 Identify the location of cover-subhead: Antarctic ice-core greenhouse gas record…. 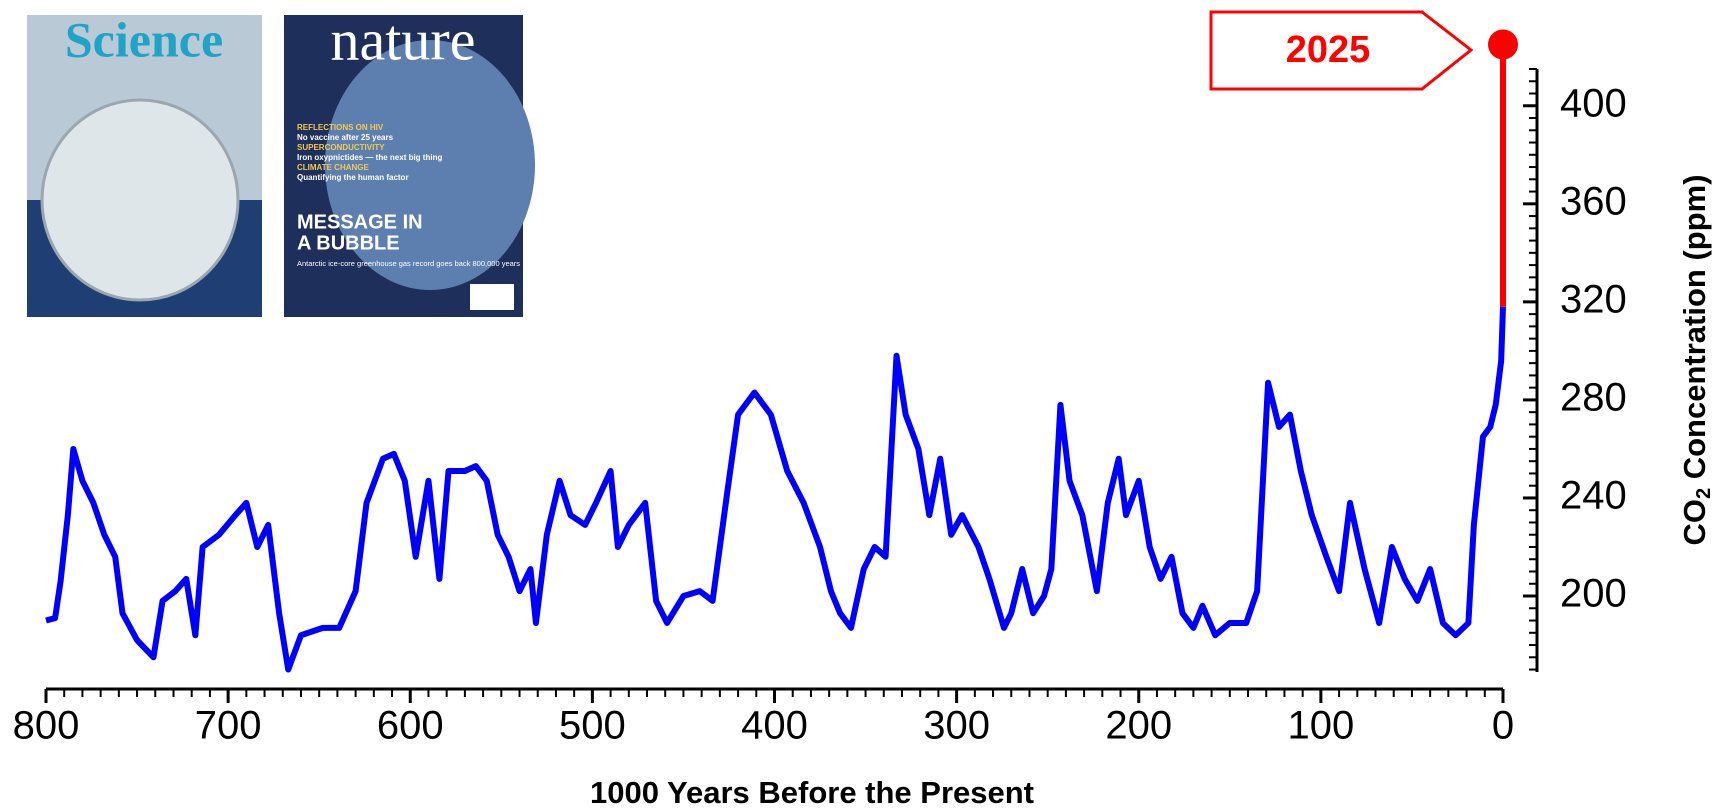
(408, 263).